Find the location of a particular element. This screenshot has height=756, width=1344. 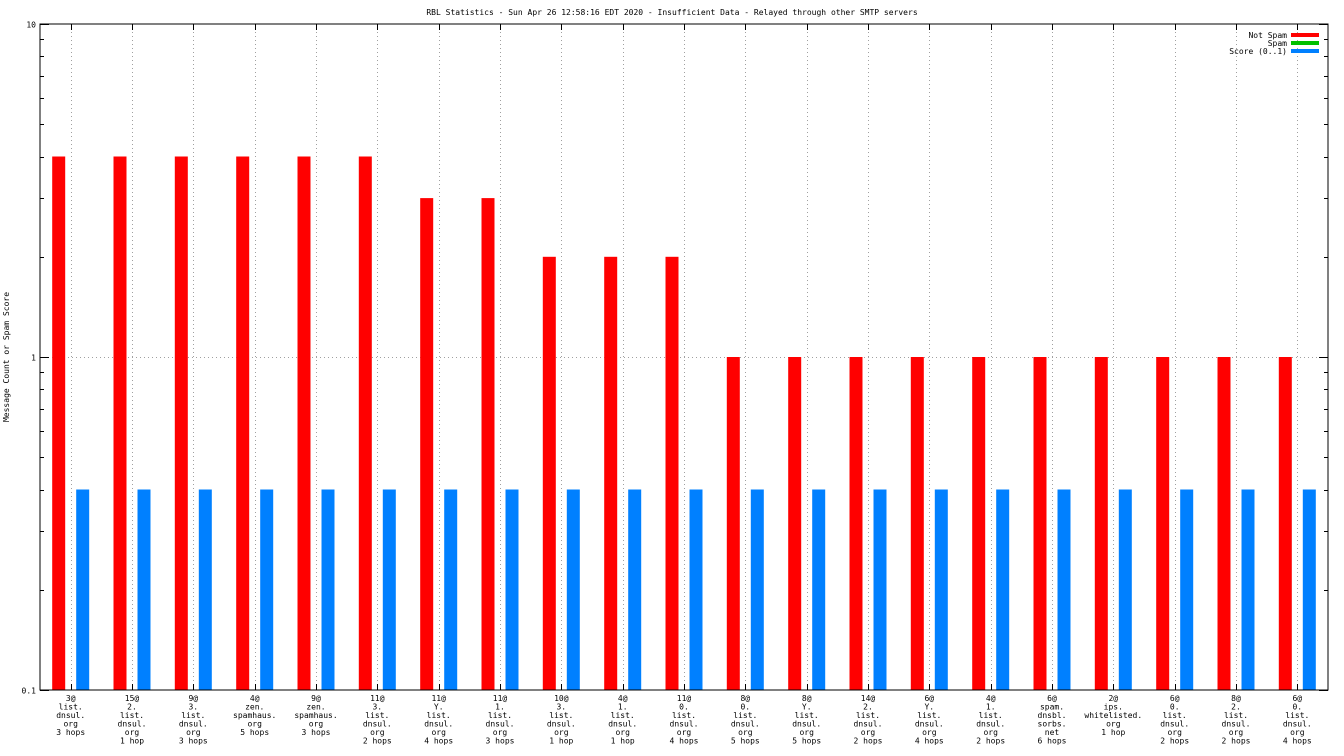

x-tick-label: 11@ 1. list. dnsul. org 3 hops is located at coordinates (500, 720).